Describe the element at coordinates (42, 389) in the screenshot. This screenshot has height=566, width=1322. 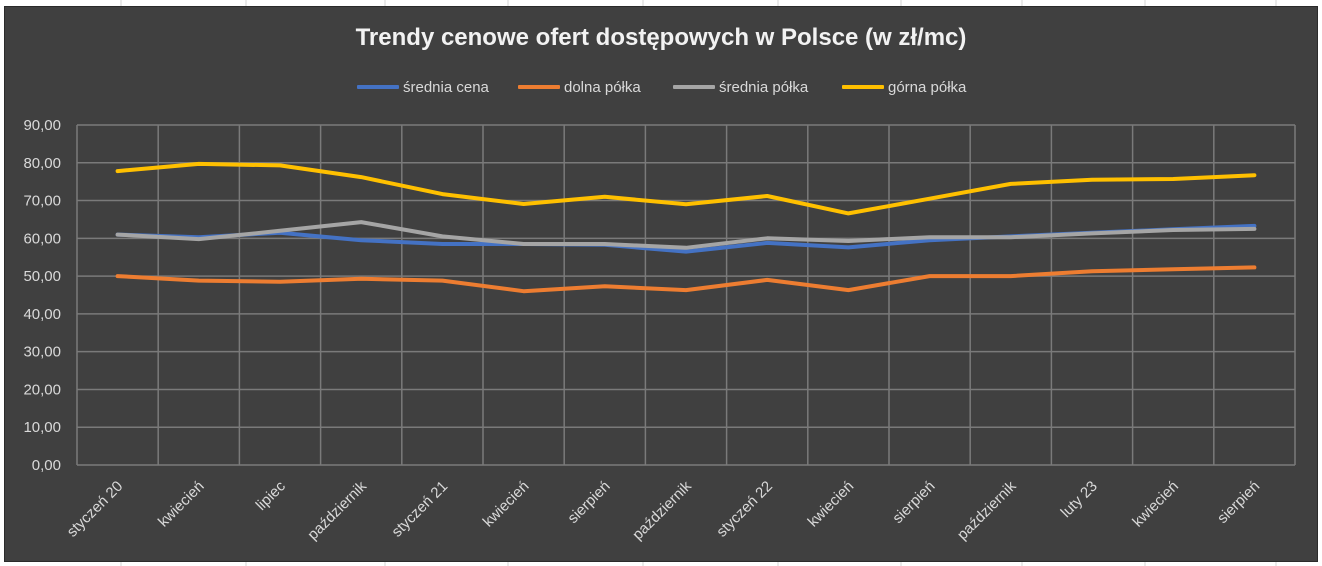
I see `y-tick-label: 20,00` at that location.